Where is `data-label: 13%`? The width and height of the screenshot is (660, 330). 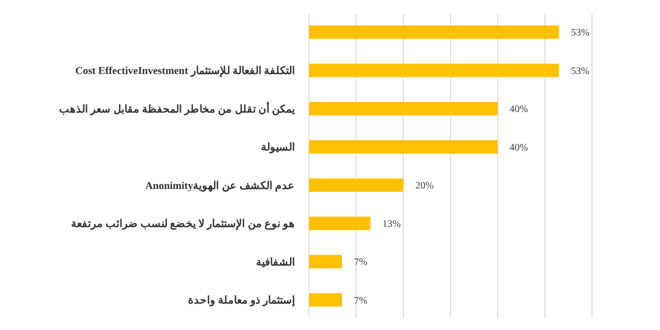 data-label: 13% is located at coordinates (391, 224).